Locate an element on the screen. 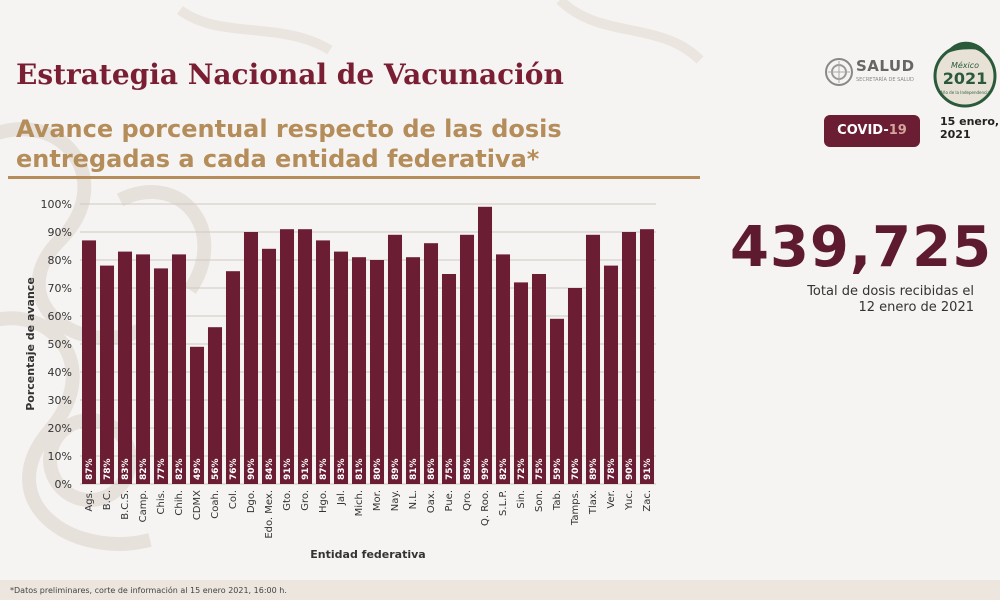  bar-value-label: 70% is located at coordinates (576, 469).